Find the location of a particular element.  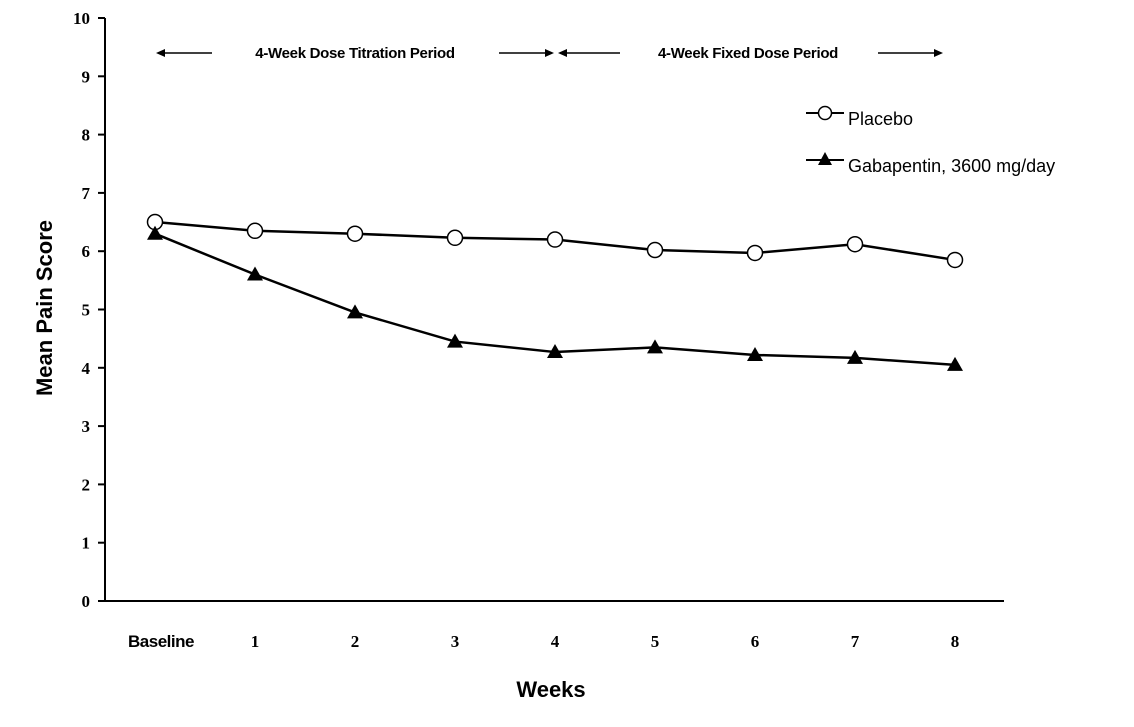

y-tick-label: 9 is located at coordinates (86, 76).